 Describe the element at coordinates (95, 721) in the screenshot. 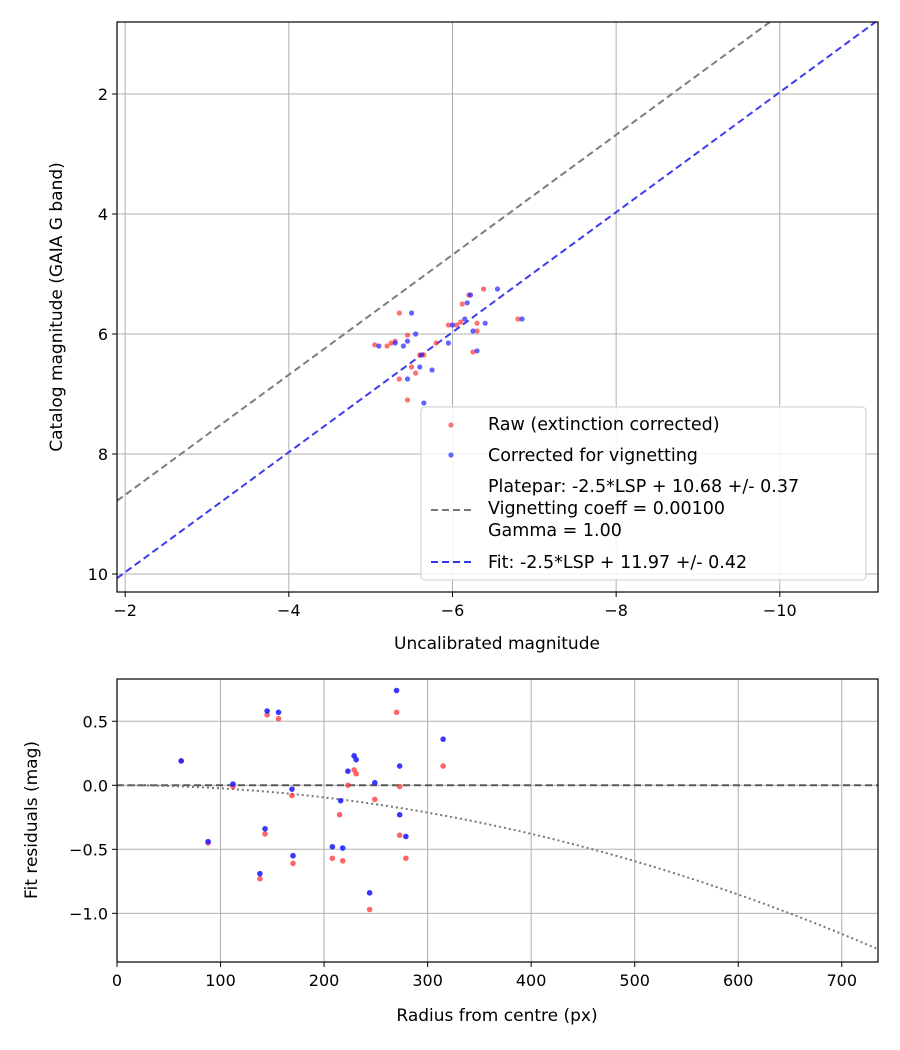

I see `y-tick-label: 0.5` at that location.